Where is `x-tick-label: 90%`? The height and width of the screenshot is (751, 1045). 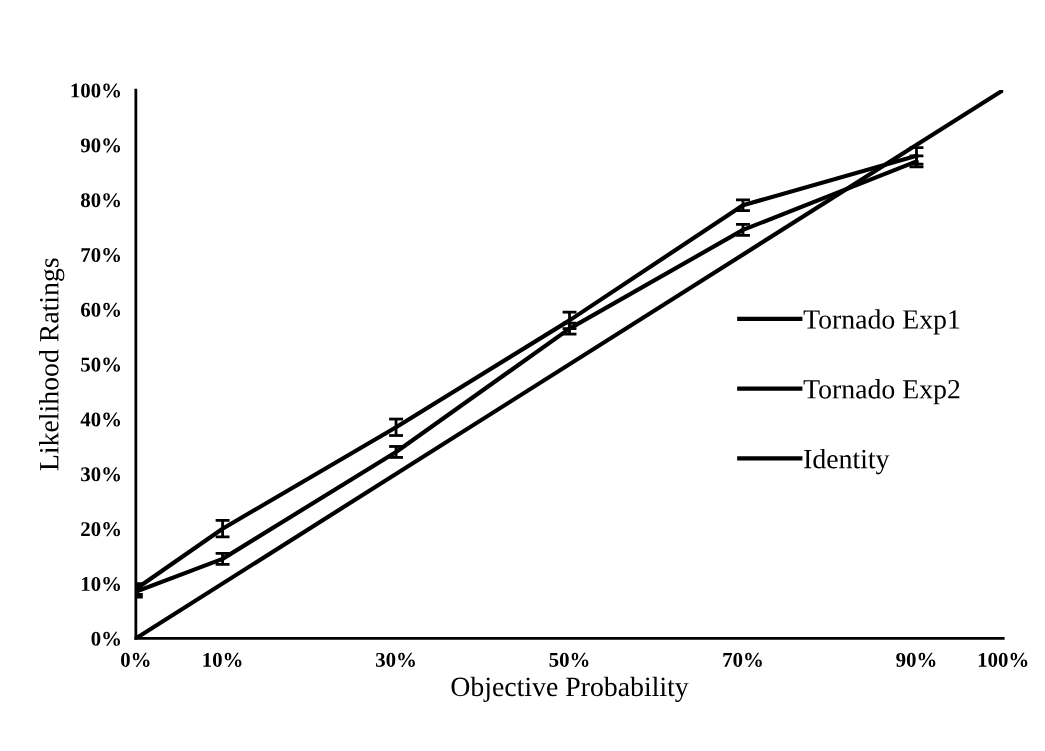
x-tick-label: 90% is located at coordinates (916, 659).